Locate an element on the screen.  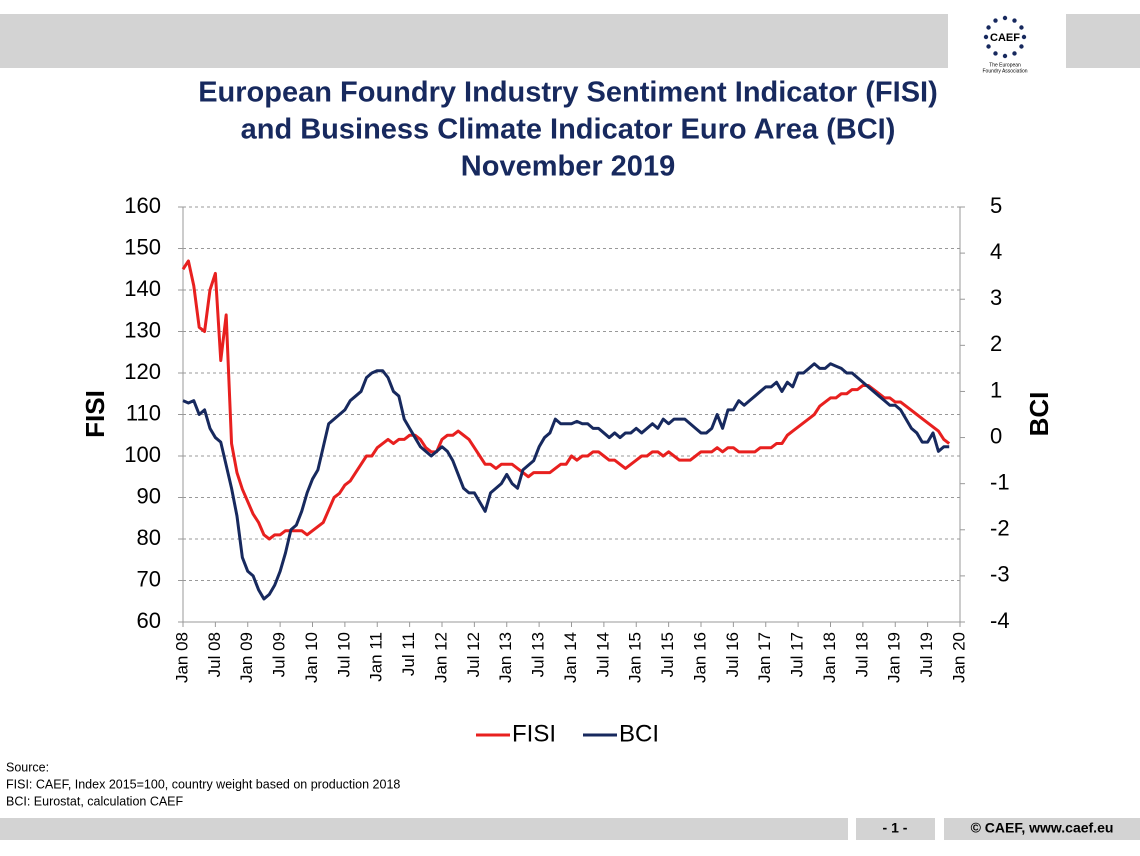
y2-tick-label: 3 is located at coordinates (996, 297).